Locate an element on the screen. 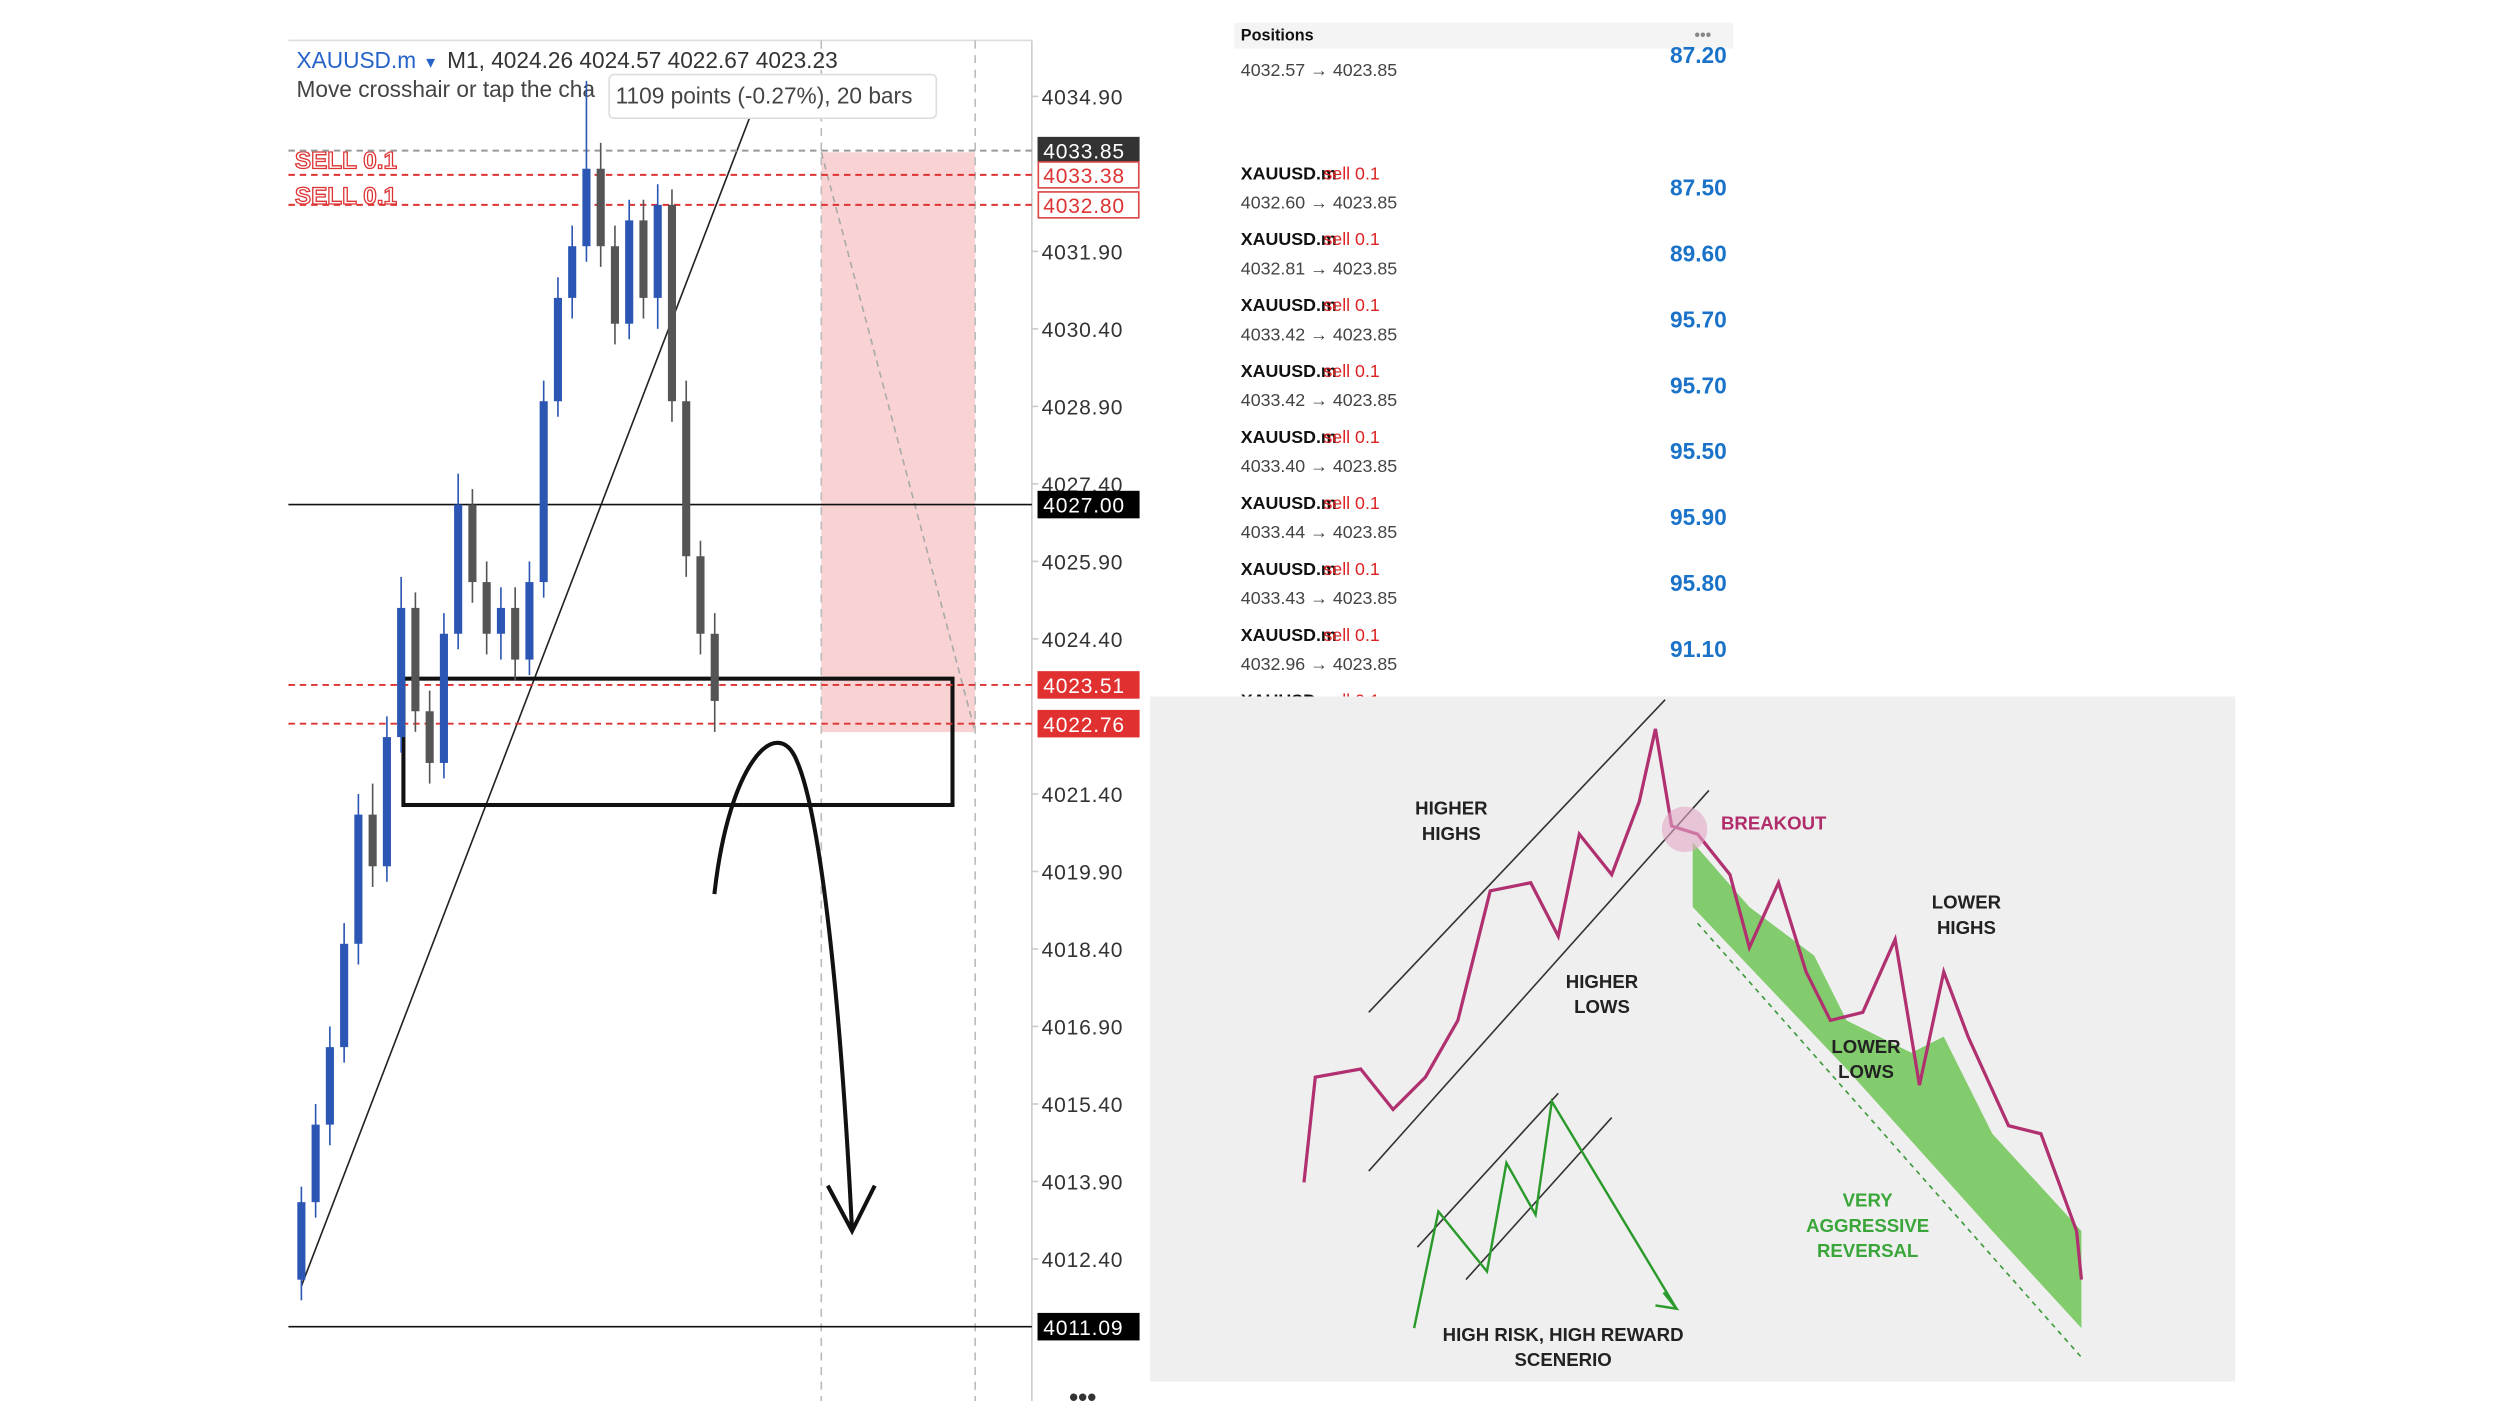  symbol: XAUUSD.m is located at coordinates (357, 60).